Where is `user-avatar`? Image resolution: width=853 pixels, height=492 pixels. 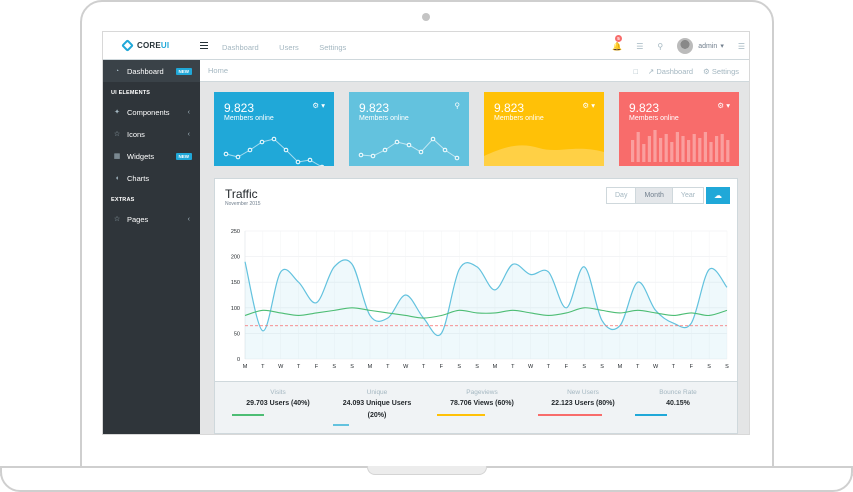
user-avatar is located at coordinates (685, 46).